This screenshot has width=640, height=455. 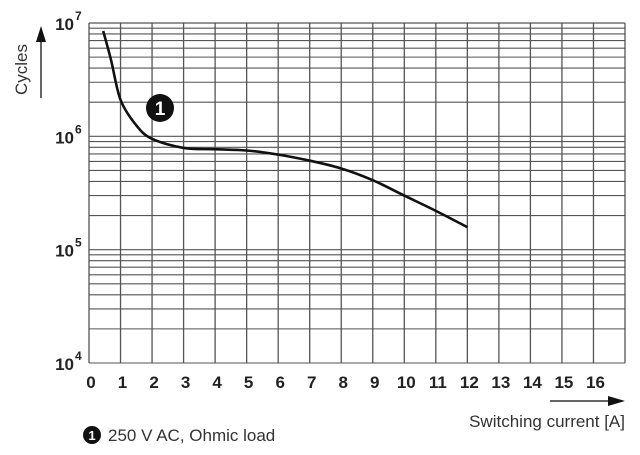 What do you see at coordinates (438, 382) in the screenshot?
I see `x-tick-label: 11` at bounding box center [438, 382].